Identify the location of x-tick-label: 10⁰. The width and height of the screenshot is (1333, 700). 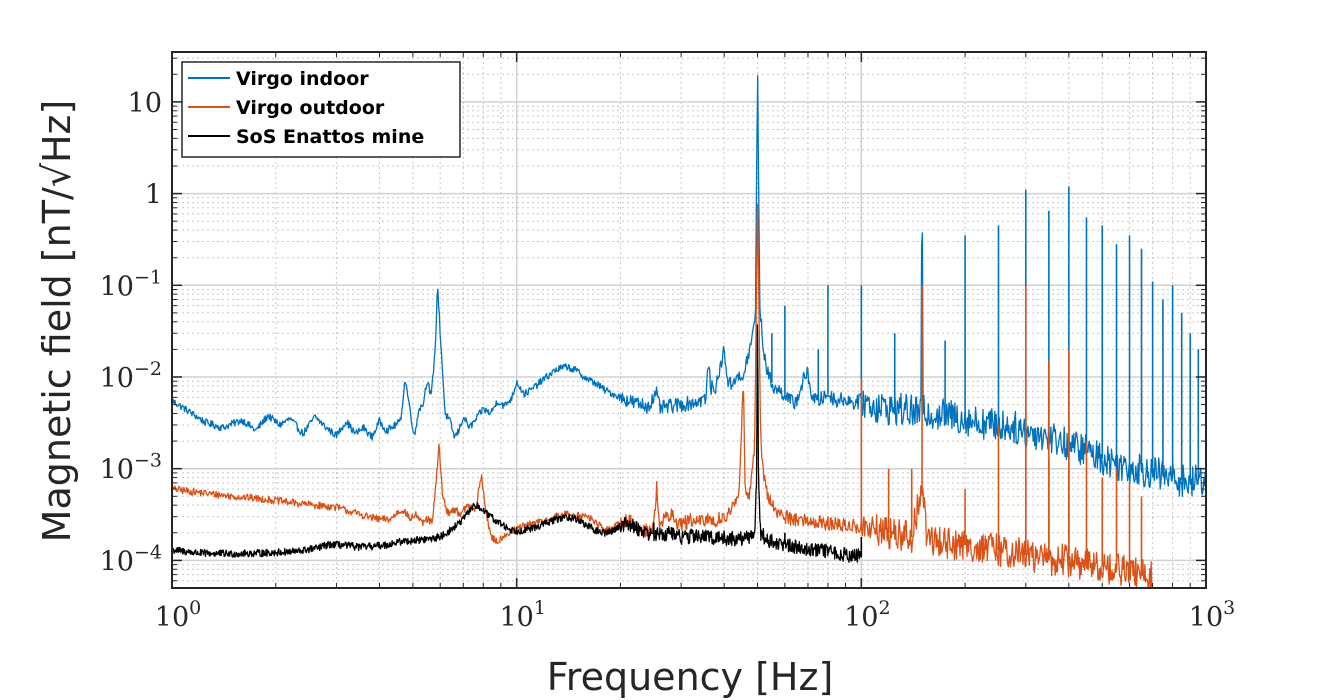
(178, 615).